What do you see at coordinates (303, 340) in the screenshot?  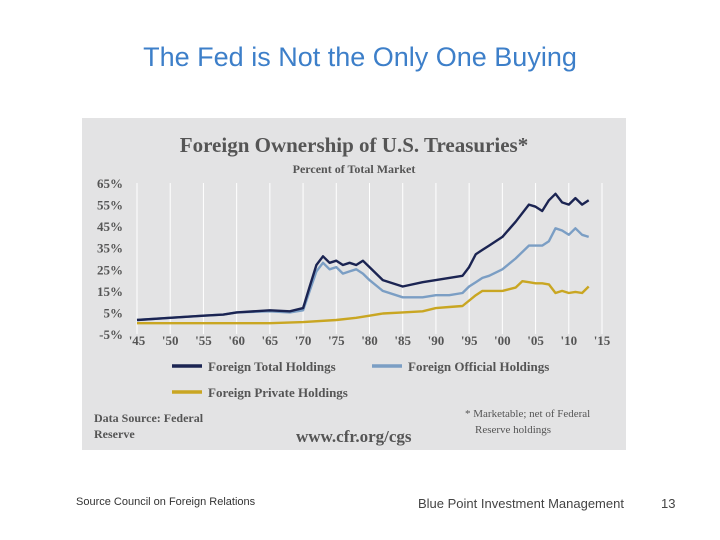 I see `x-tick-label: '70` at bounding box center [303, 340].